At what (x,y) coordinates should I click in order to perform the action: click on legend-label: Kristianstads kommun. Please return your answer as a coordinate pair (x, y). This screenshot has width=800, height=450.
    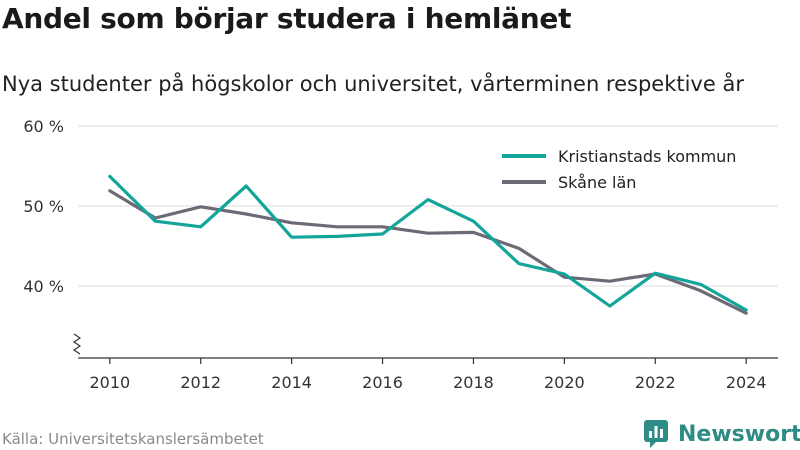
    Looking at the image, I should click on (647, 156).